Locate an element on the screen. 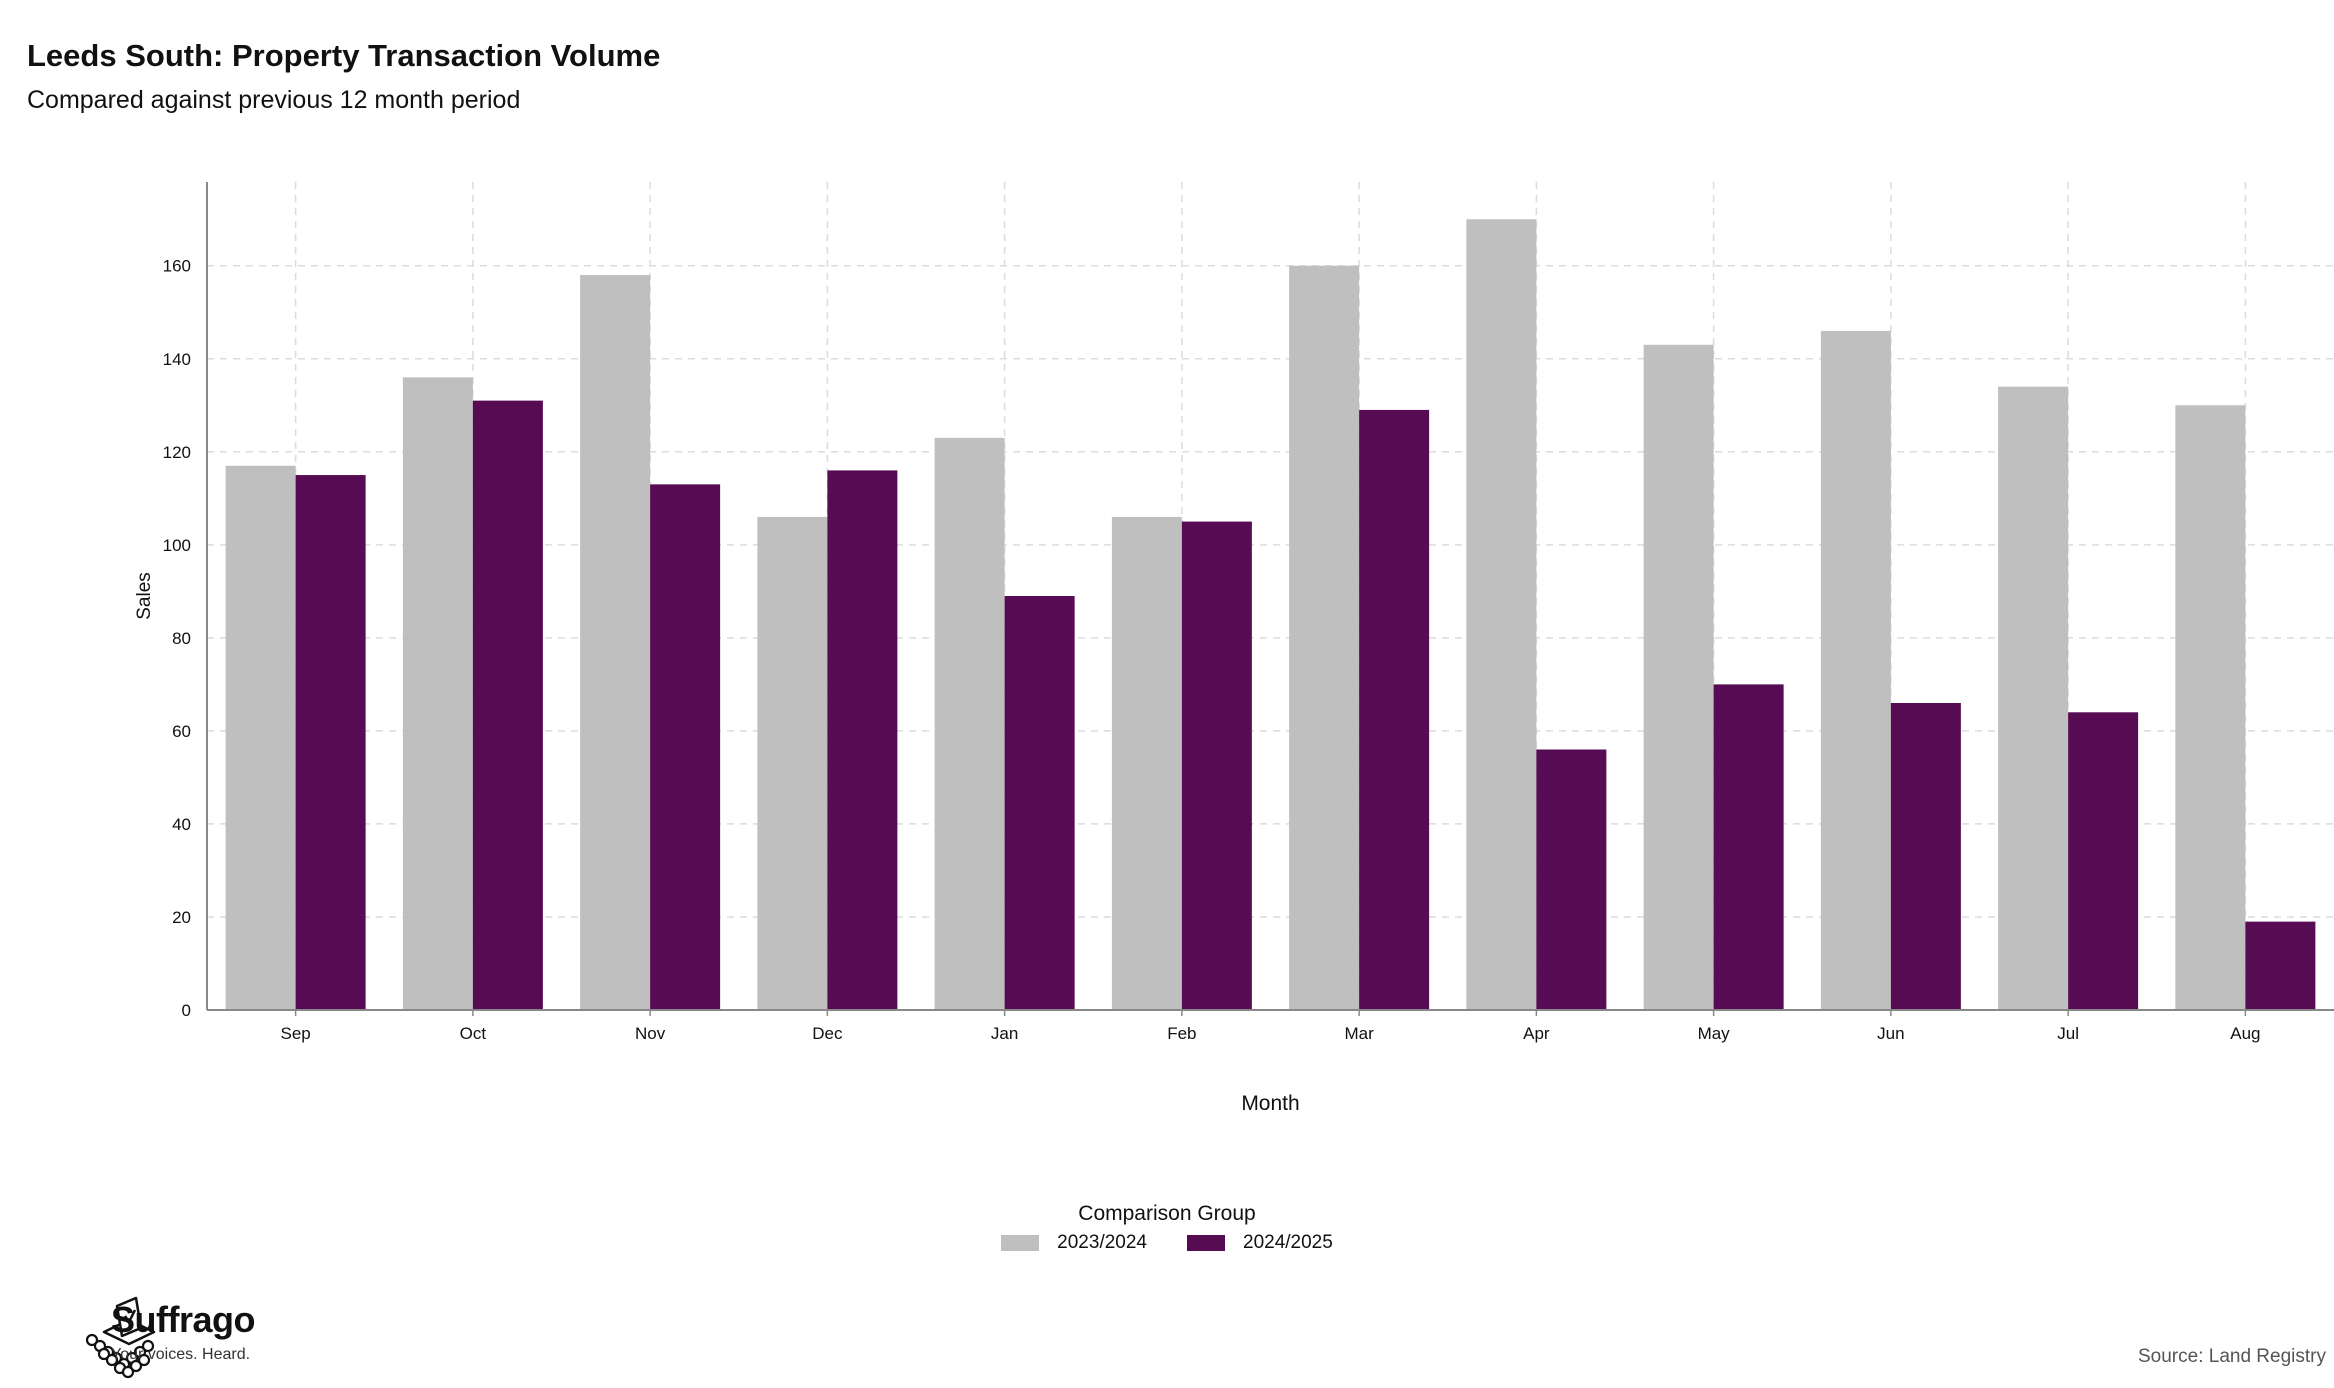  x-tick-label: Feb is located at coordinates (1181, 1033).